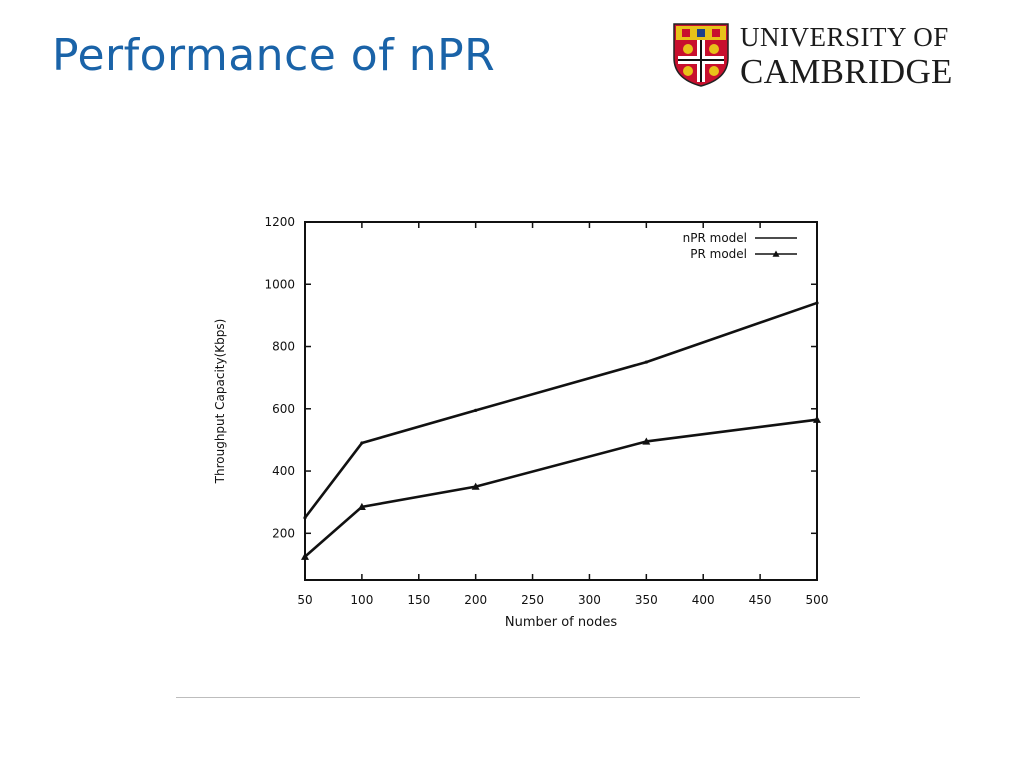 Image resolution: width=1024 pixels, height=768 pixels. I want to click on series-line-npr-model, so click(560, 410).